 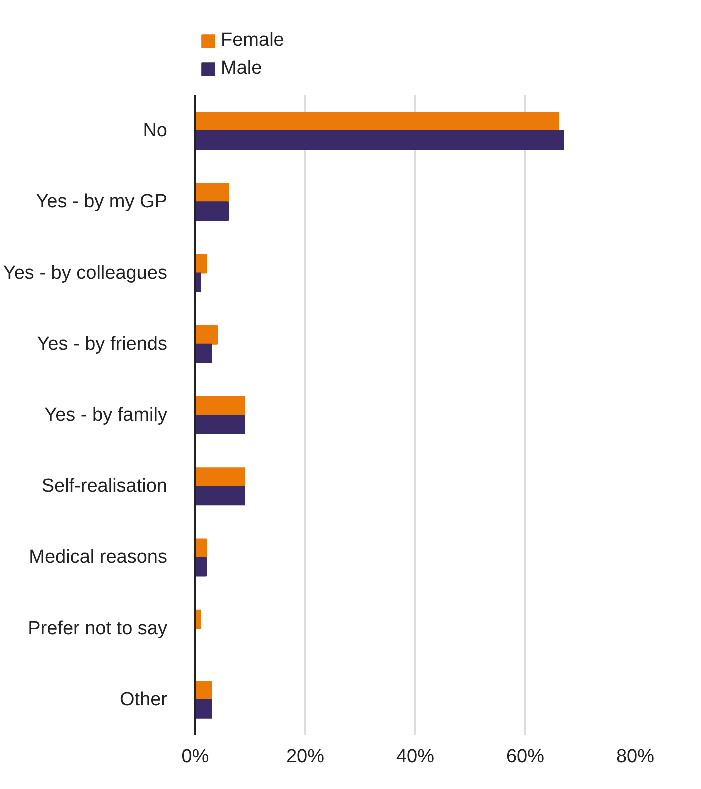 I want to click on y-tick-label: Yes - by my GP, so click(x=102, y=202).